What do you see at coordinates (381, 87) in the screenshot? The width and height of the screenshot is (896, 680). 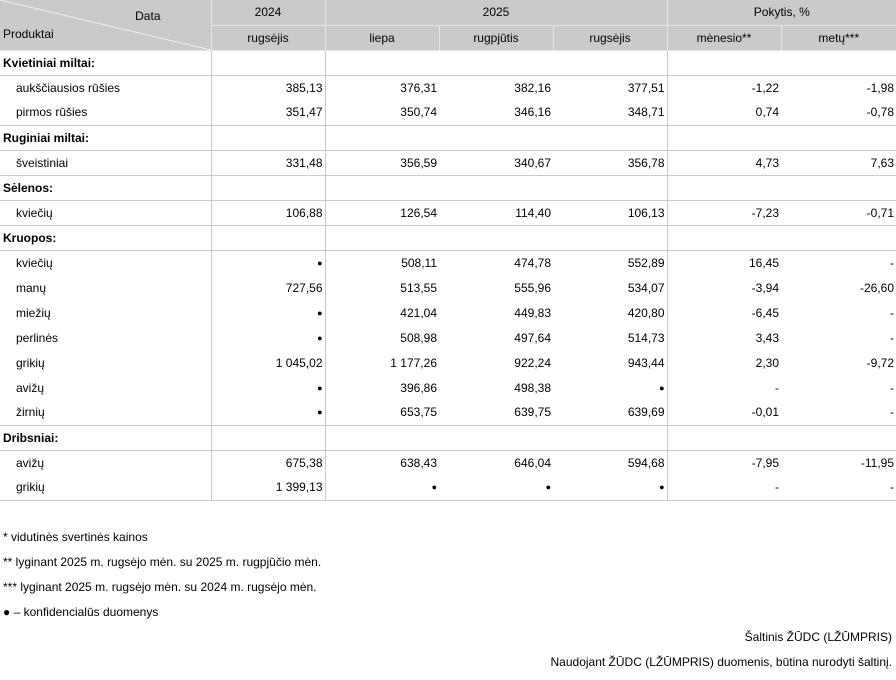 I see `value-cell: 376,31` at bounding box center [381, 87].